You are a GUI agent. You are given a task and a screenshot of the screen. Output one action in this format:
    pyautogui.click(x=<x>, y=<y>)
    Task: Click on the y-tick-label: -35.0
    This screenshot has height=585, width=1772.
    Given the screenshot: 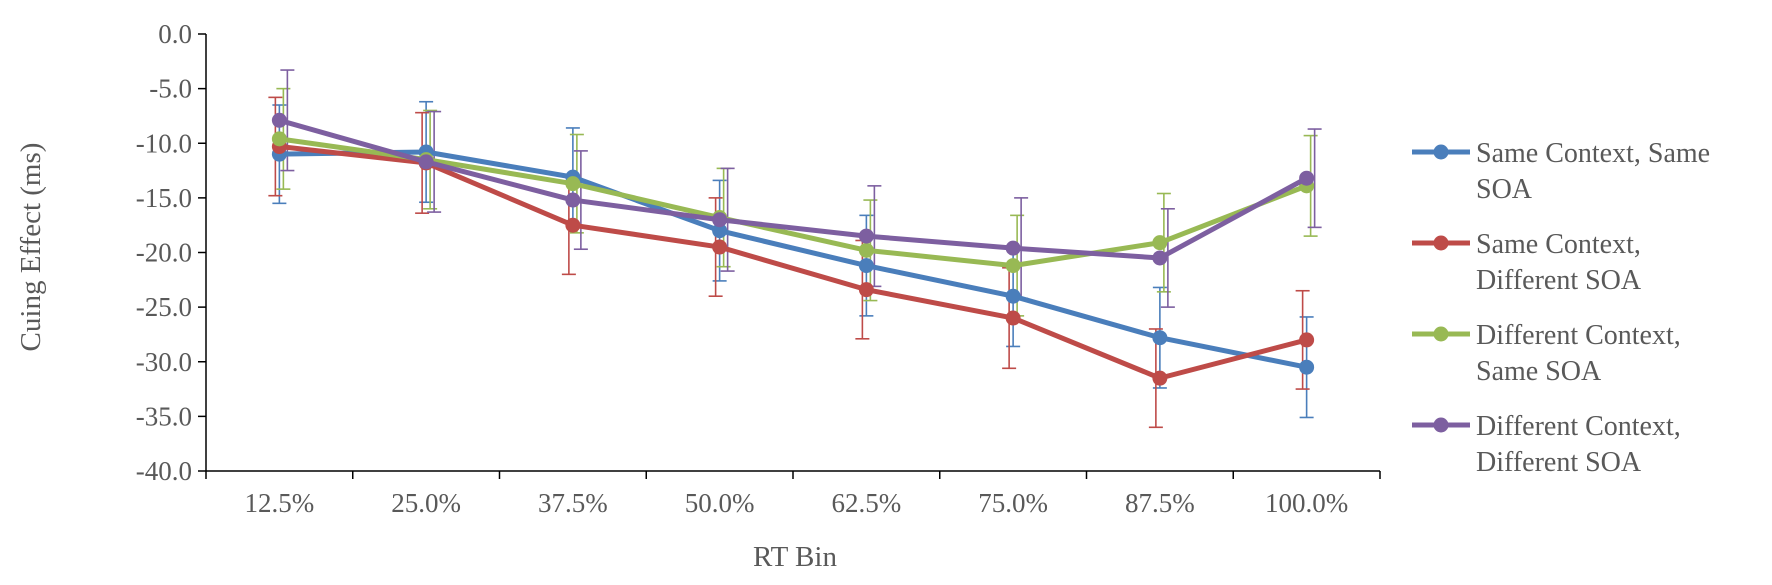 What is the action you would take?
    pyautogui.click(x=164, y=416)
    